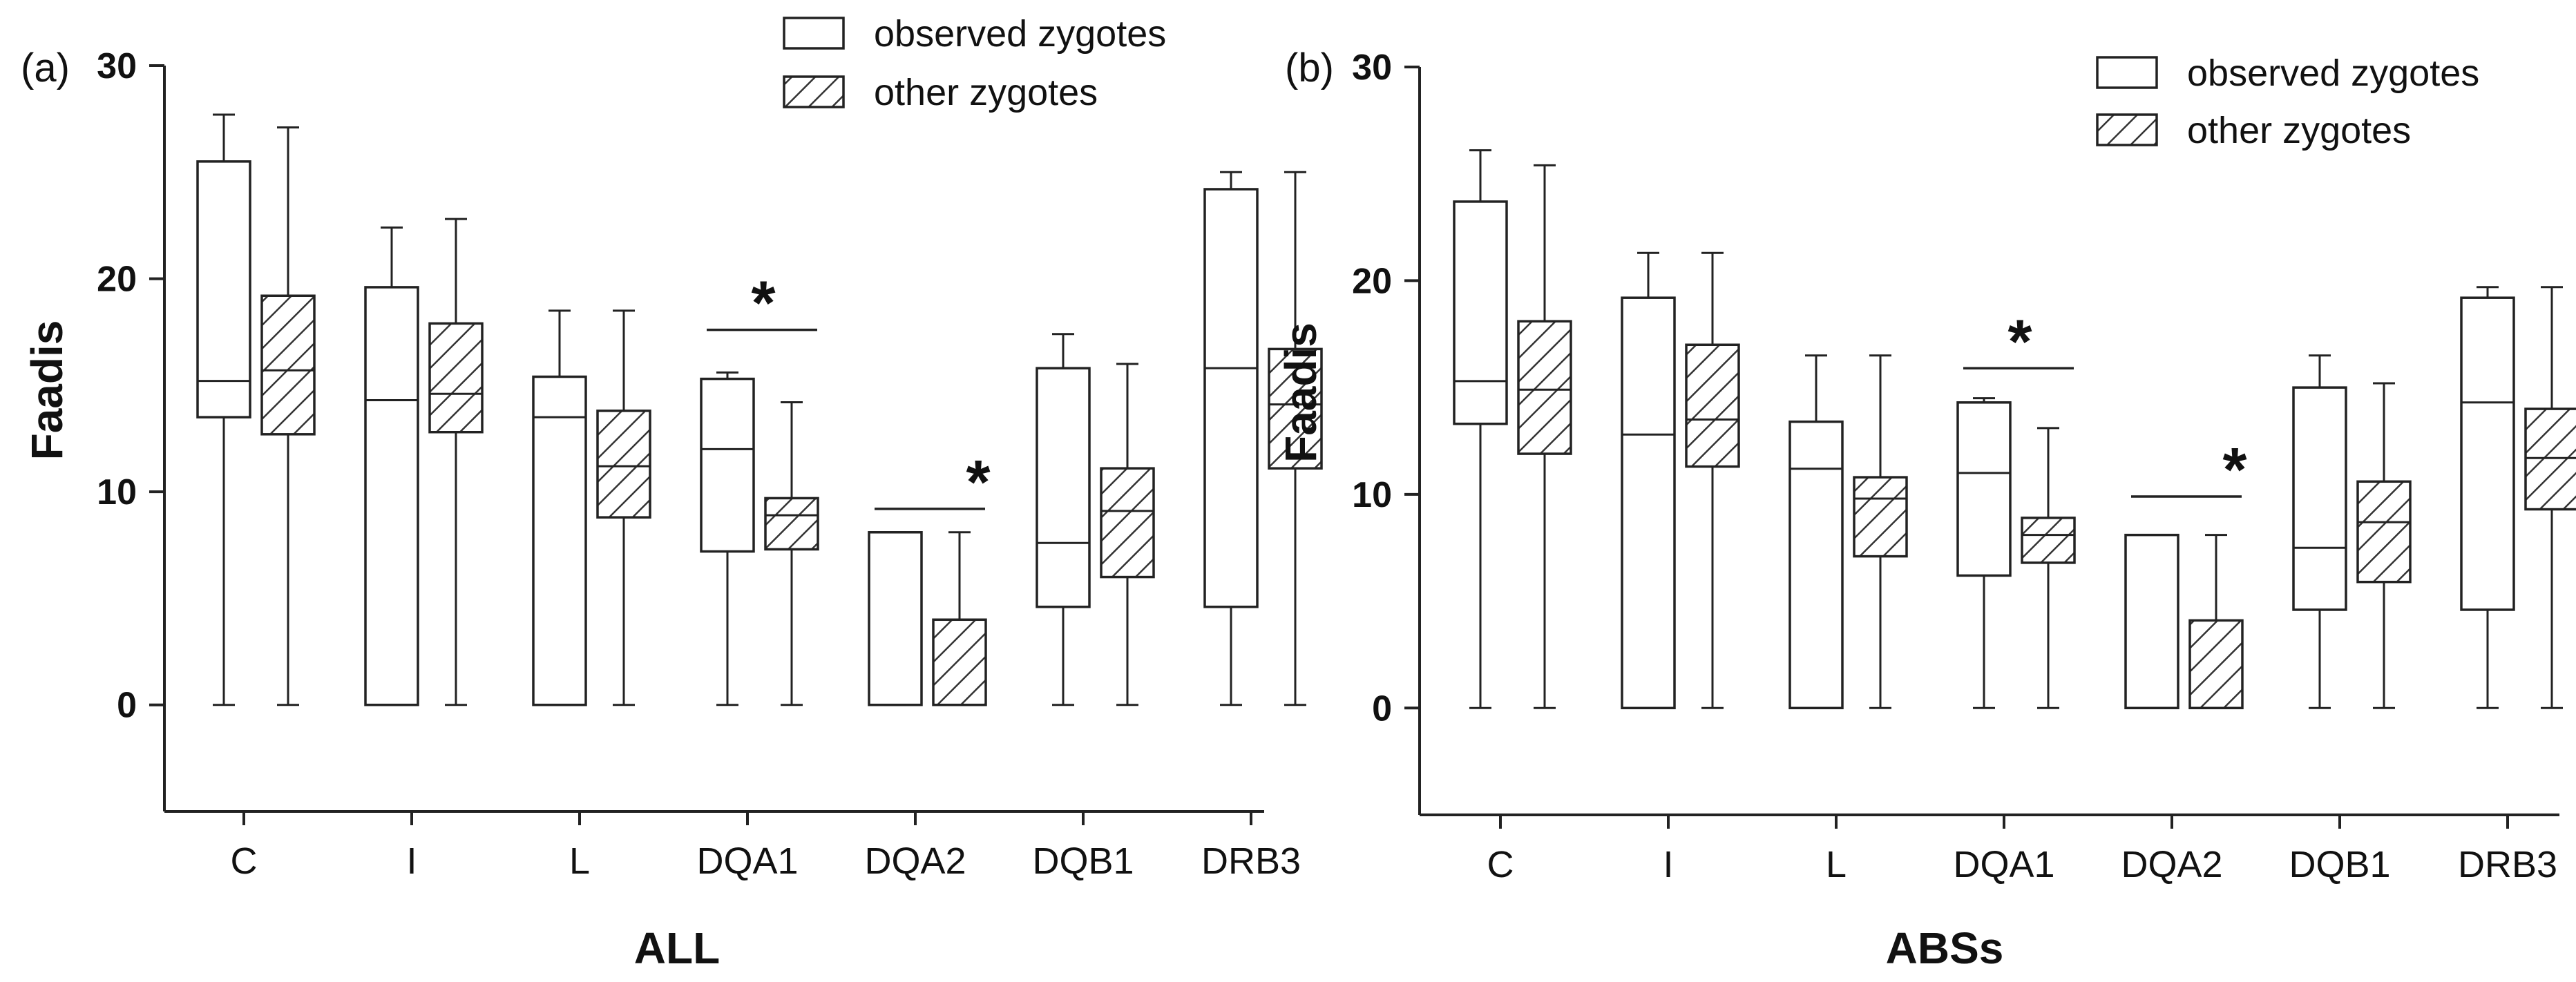 The image size is (2576, 982). I want to click on x-axis-title: ALL, so click(677, 948).